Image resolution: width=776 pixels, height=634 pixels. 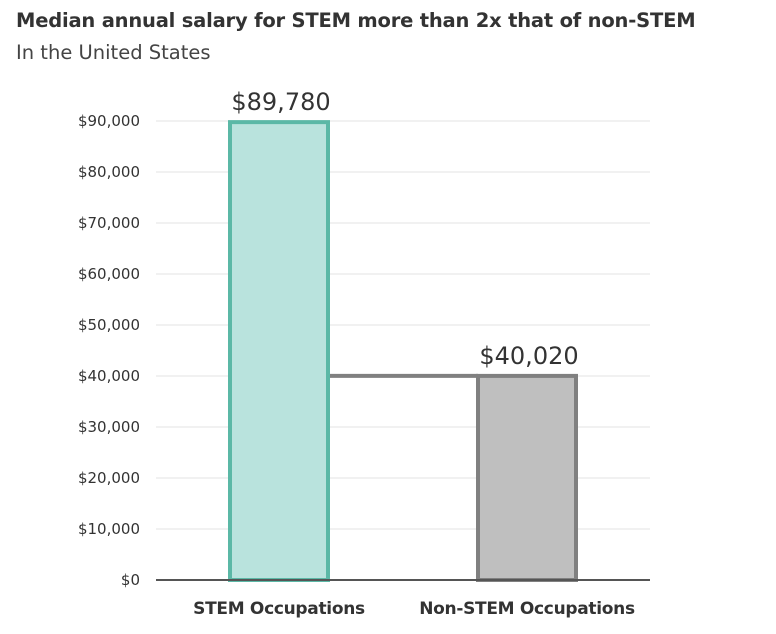 What do you see at coordinates (130, 580) in the screenshot?
I see `y-tick-label: $0` at bounding box center [130, 580].